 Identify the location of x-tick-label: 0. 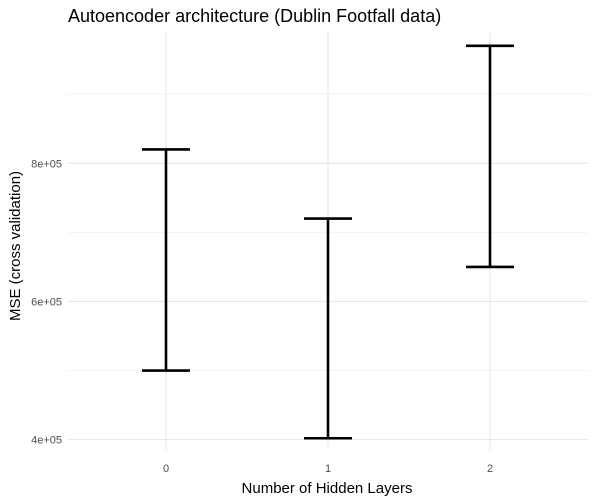
(166, 469).